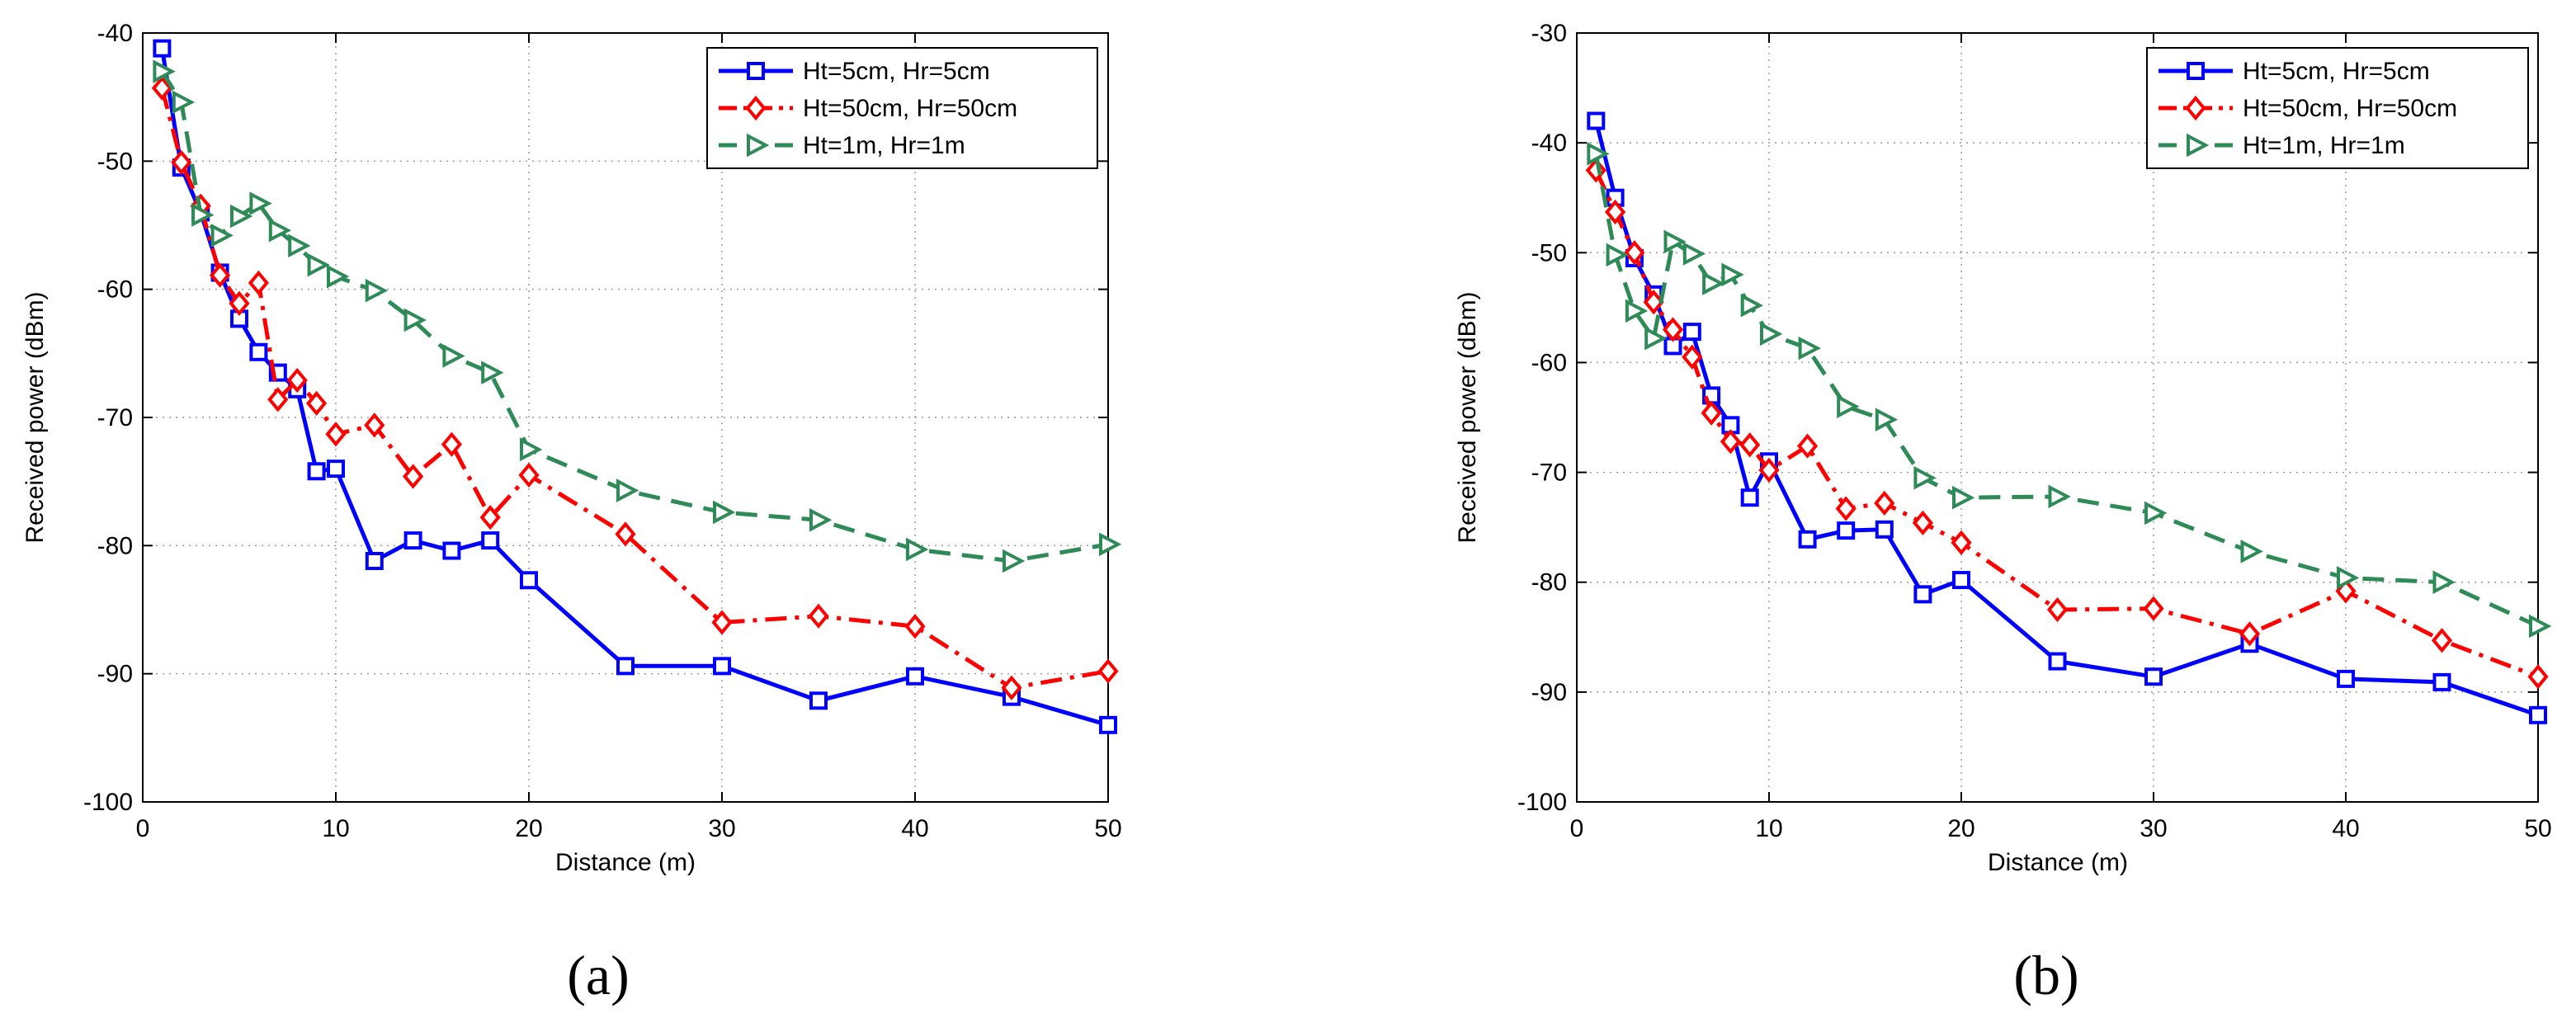  What do you see at coordinates (528, 828) in the screenshot?
I see `chart-a-xtick-label: 20` at bounding box center [528, 828].